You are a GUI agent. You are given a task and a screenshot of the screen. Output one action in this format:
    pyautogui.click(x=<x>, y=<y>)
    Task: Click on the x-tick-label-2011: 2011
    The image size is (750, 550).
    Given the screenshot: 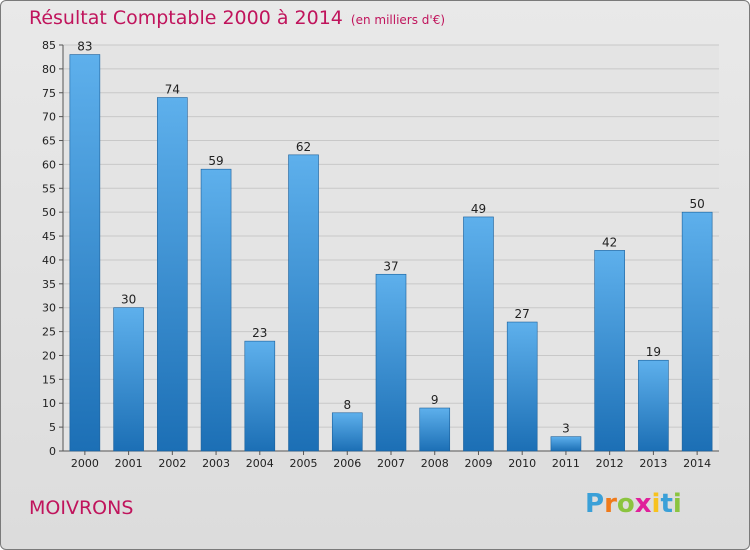 What is the action you would take?
    pyautogui.click(x=566, y=463)
    